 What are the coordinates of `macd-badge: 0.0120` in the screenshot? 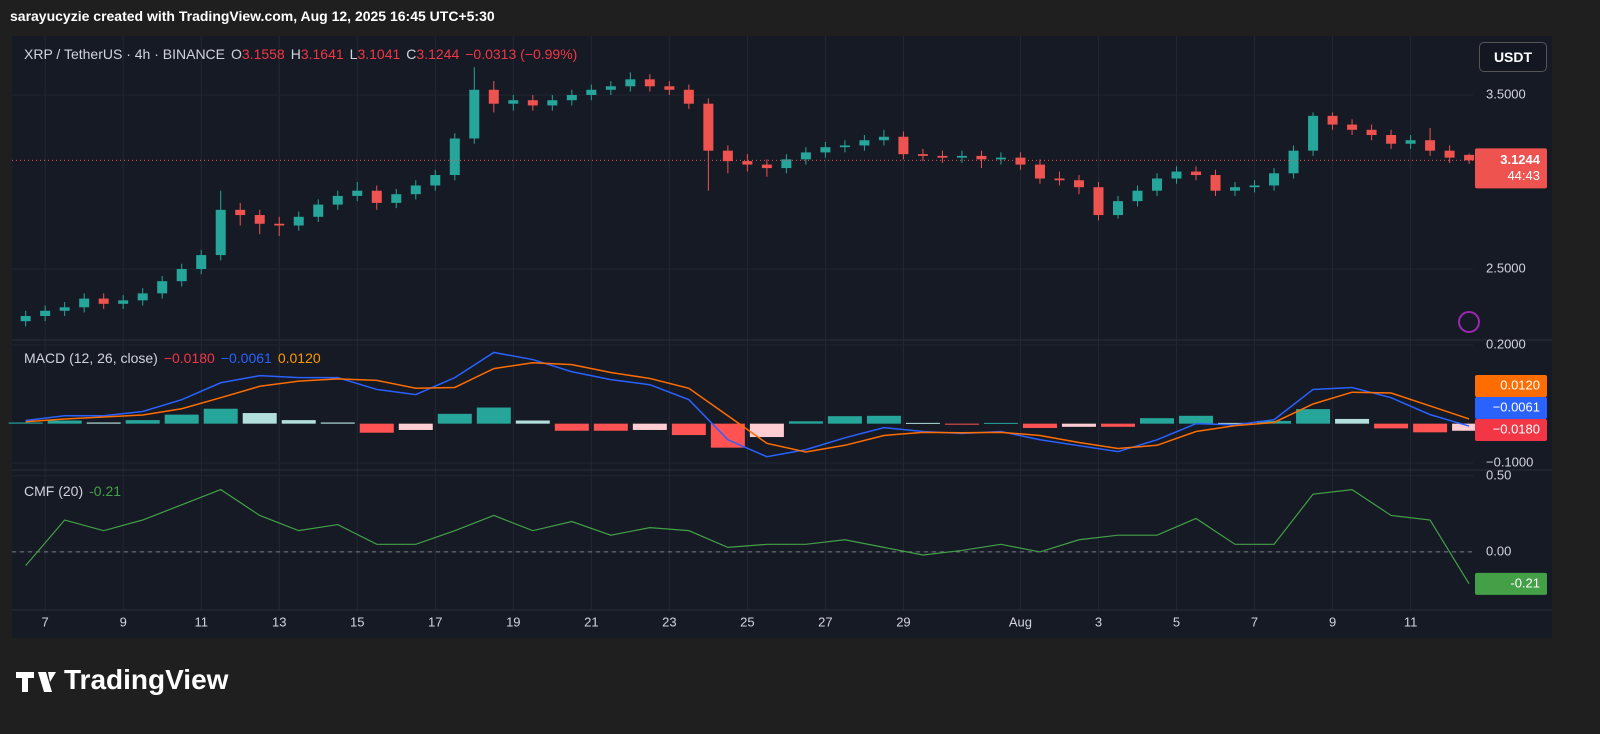 It's located at (1520, 384).